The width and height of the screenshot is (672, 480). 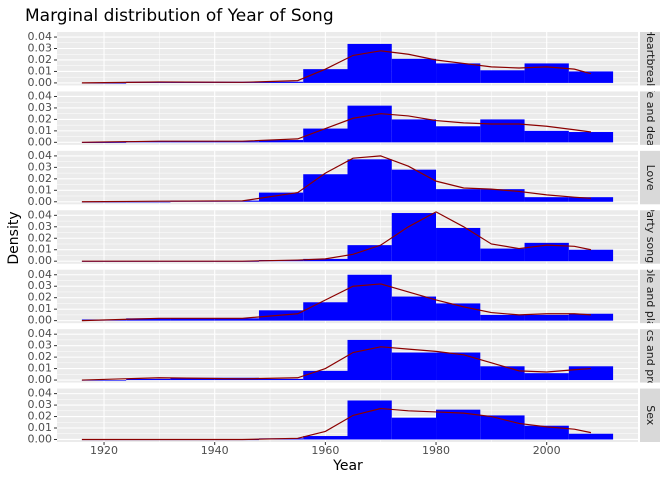 What do you see at coordinates (547, 450) in the screenshot?
I see `x-tick-label: 2000` at bounding box center [547, 450].